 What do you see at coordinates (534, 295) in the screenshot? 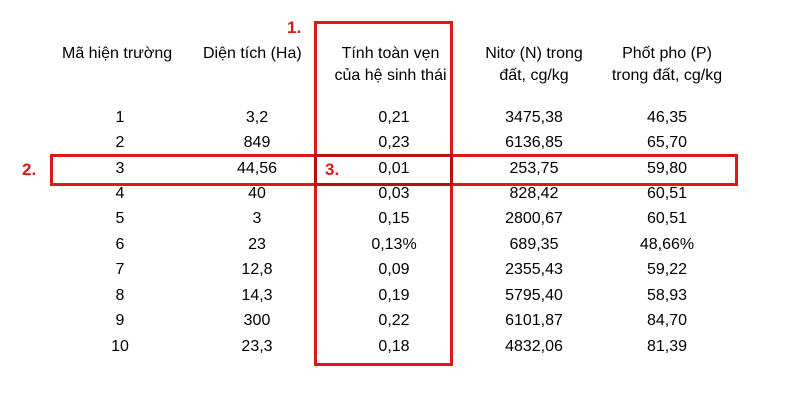
I see `cell-nitrogen: 5795,40` at bounding box center [534, 295].